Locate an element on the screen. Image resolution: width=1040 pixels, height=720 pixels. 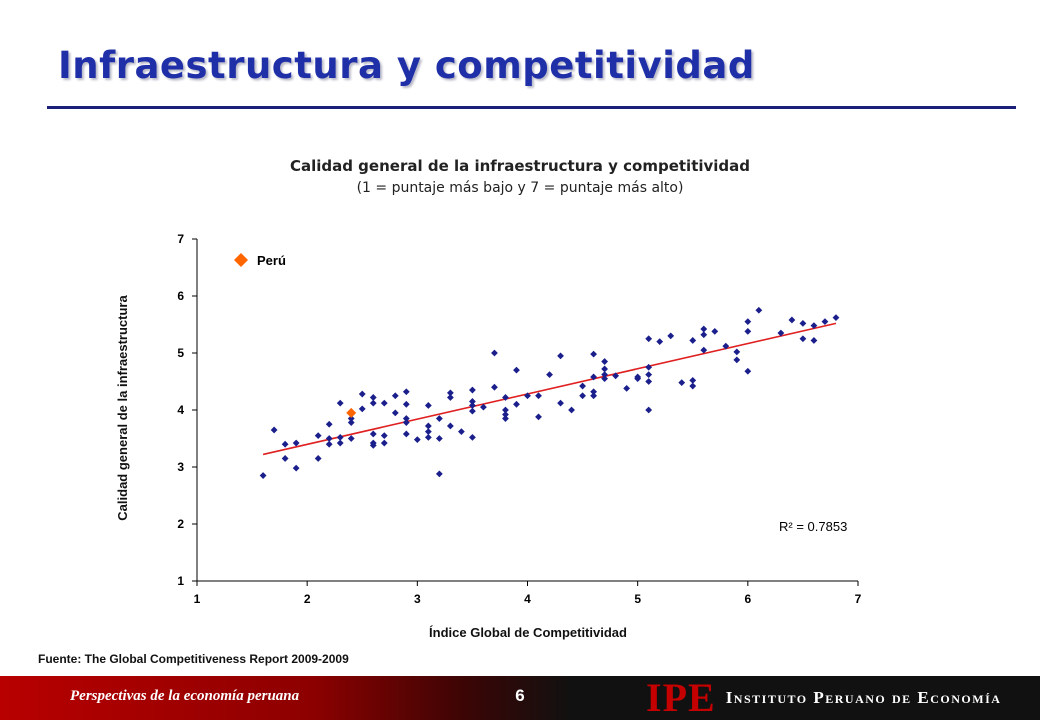
footer-bar is located at coordinates (520, 698).